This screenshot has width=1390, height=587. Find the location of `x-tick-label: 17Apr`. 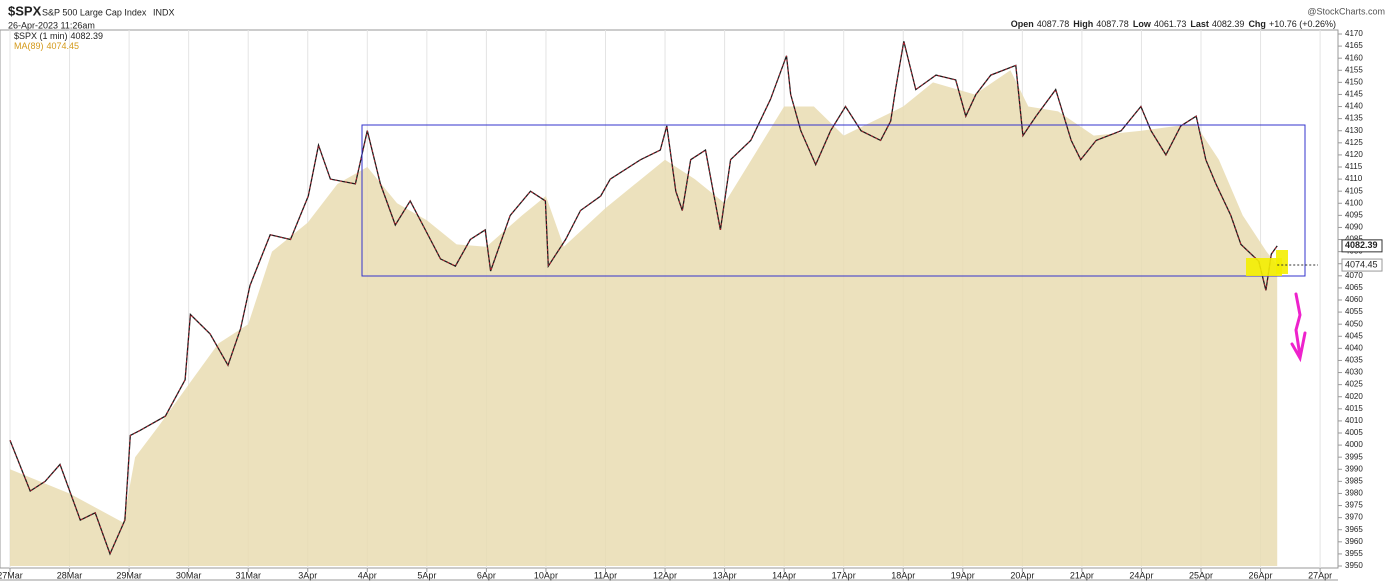

x-tick-label: 17Apr is located at coordinates (844, 575).